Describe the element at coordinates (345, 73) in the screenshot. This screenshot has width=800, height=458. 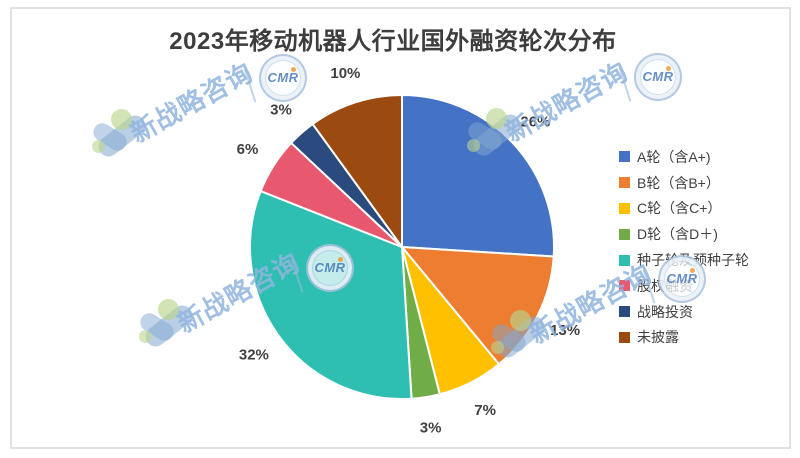
I see `percent-label: 10%` at that location.